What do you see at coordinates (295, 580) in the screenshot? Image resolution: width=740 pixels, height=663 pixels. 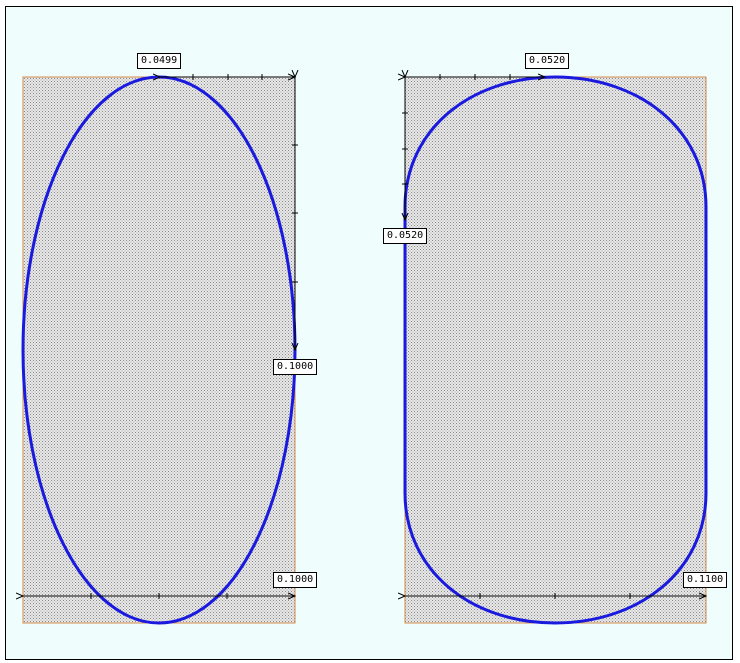 I see `left-bottom-dimension-label: 0.1000` at bounding box center [295, 580].